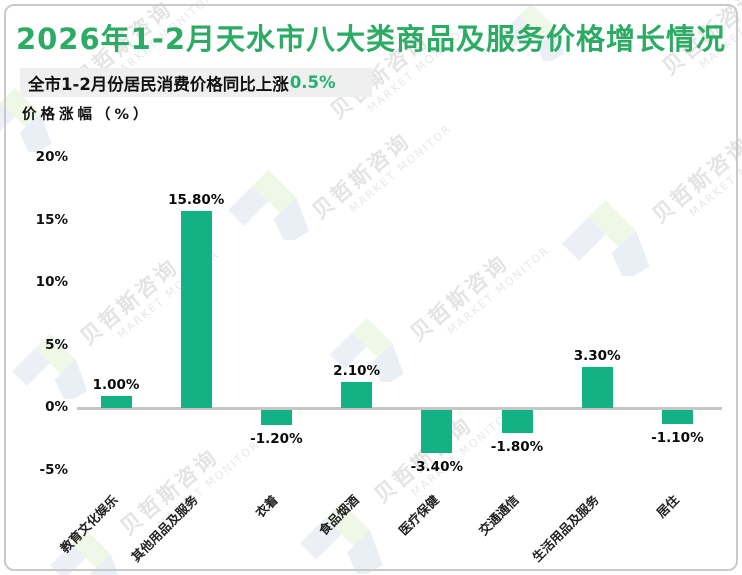 Image resolution: width=742 pixels, height=575 pixels. Describe the element at coordinates (357, 370) in the screenshot. I see `bar-value-label: 2.10%` at that location.